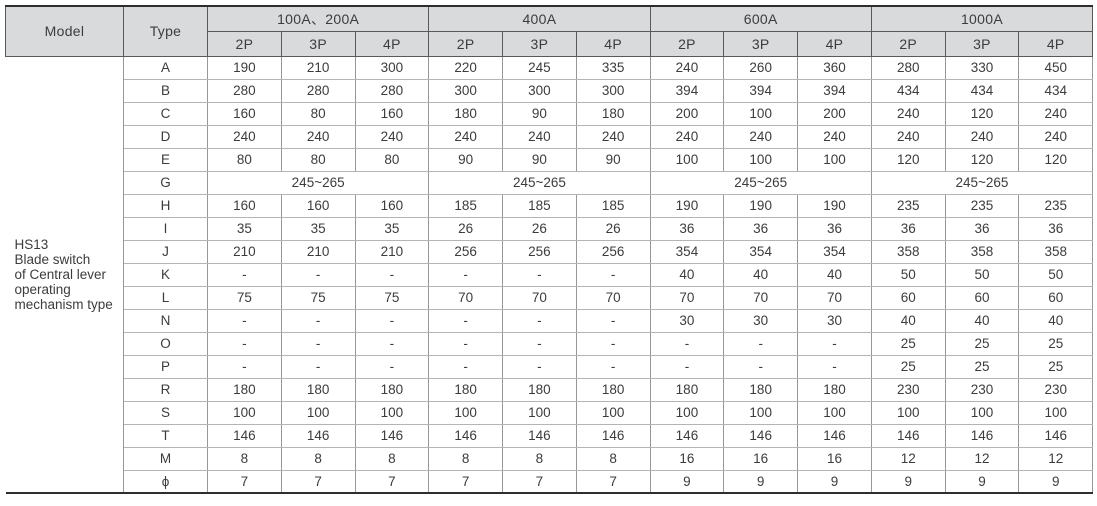  Describe the element at coordinates (613, 251) in the screenshot. I see `value-cell: 256` at that location.